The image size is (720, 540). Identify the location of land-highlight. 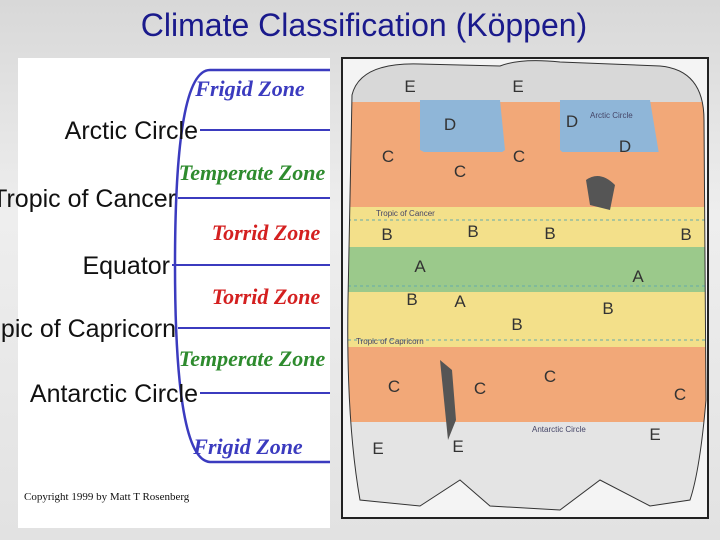
(527, 308).